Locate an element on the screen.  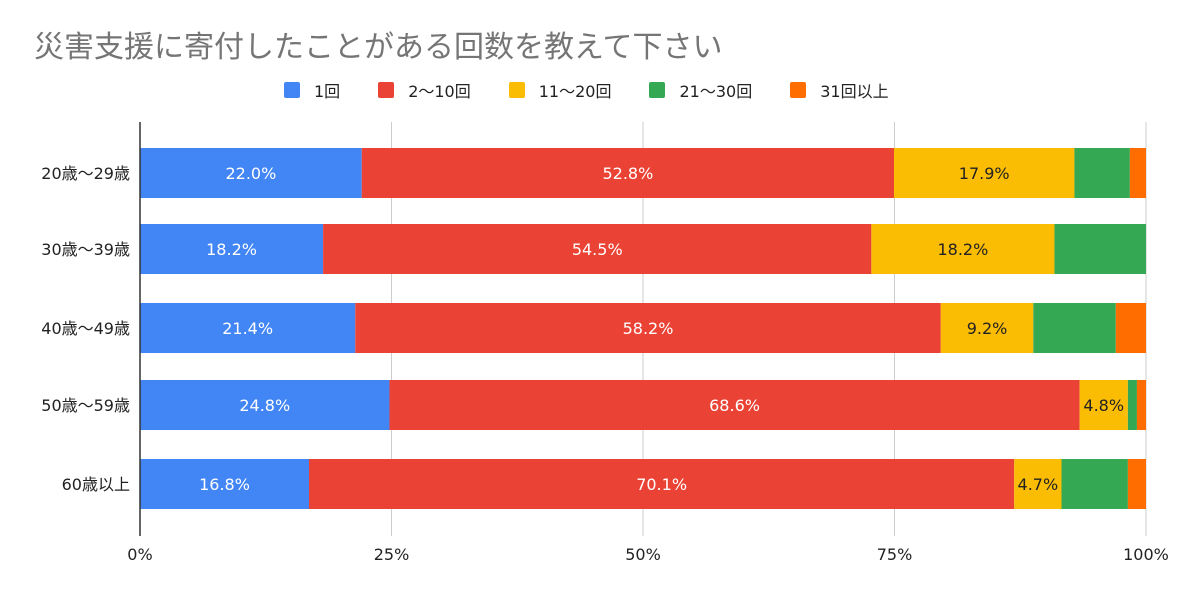
legend-item-1: 1回 is located at coordinates (312, 90).